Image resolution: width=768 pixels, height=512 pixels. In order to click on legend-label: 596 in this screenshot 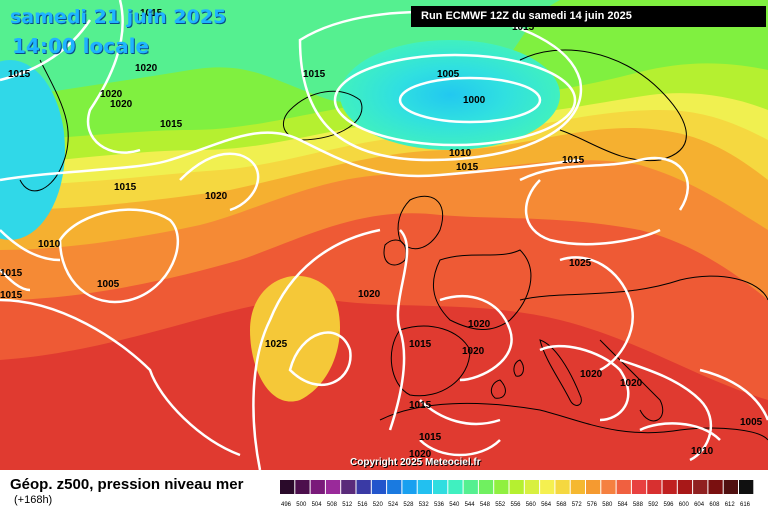, I will do `click(669, 505)`.